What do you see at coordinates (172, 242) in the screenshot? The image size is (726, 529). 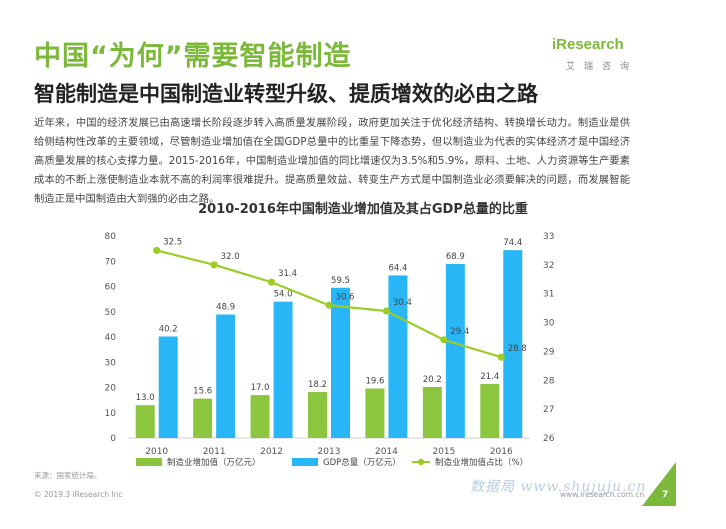 I see `line-data-label: 32.5` at bounding box center [172, 242].